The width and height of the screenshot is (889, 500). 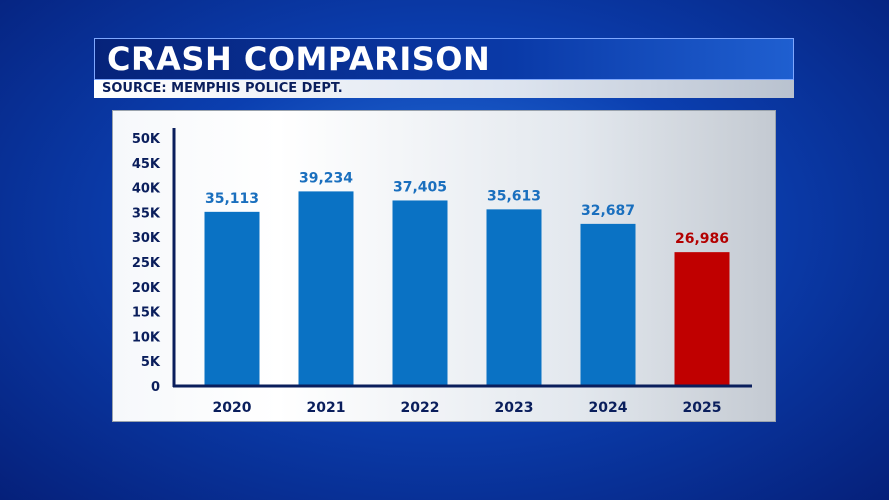 I want to click on x-tick-label: 2024, so click(x=608, y=408).